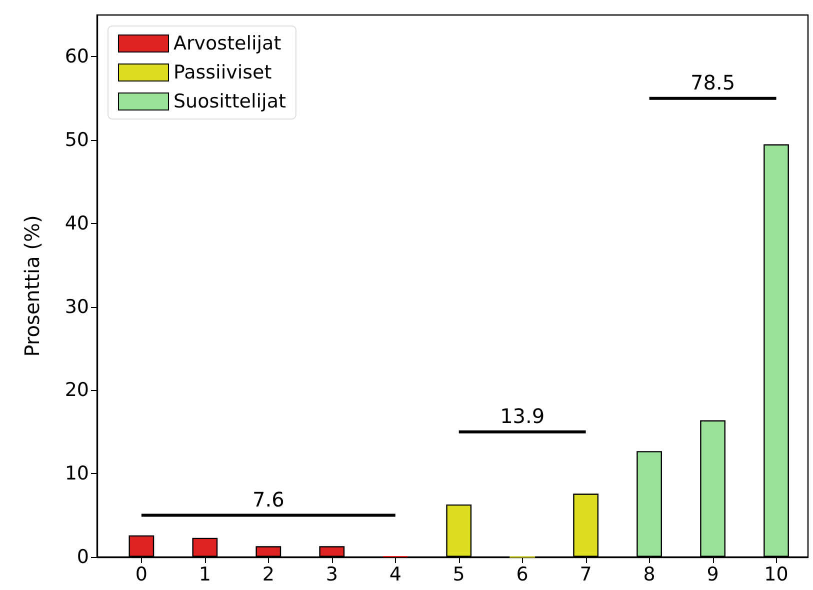 This screenshot has width=813, height=590. Describe the element at coordinates (649, 575) in the screenshot. I see `x-tick-label: 8` at that location.